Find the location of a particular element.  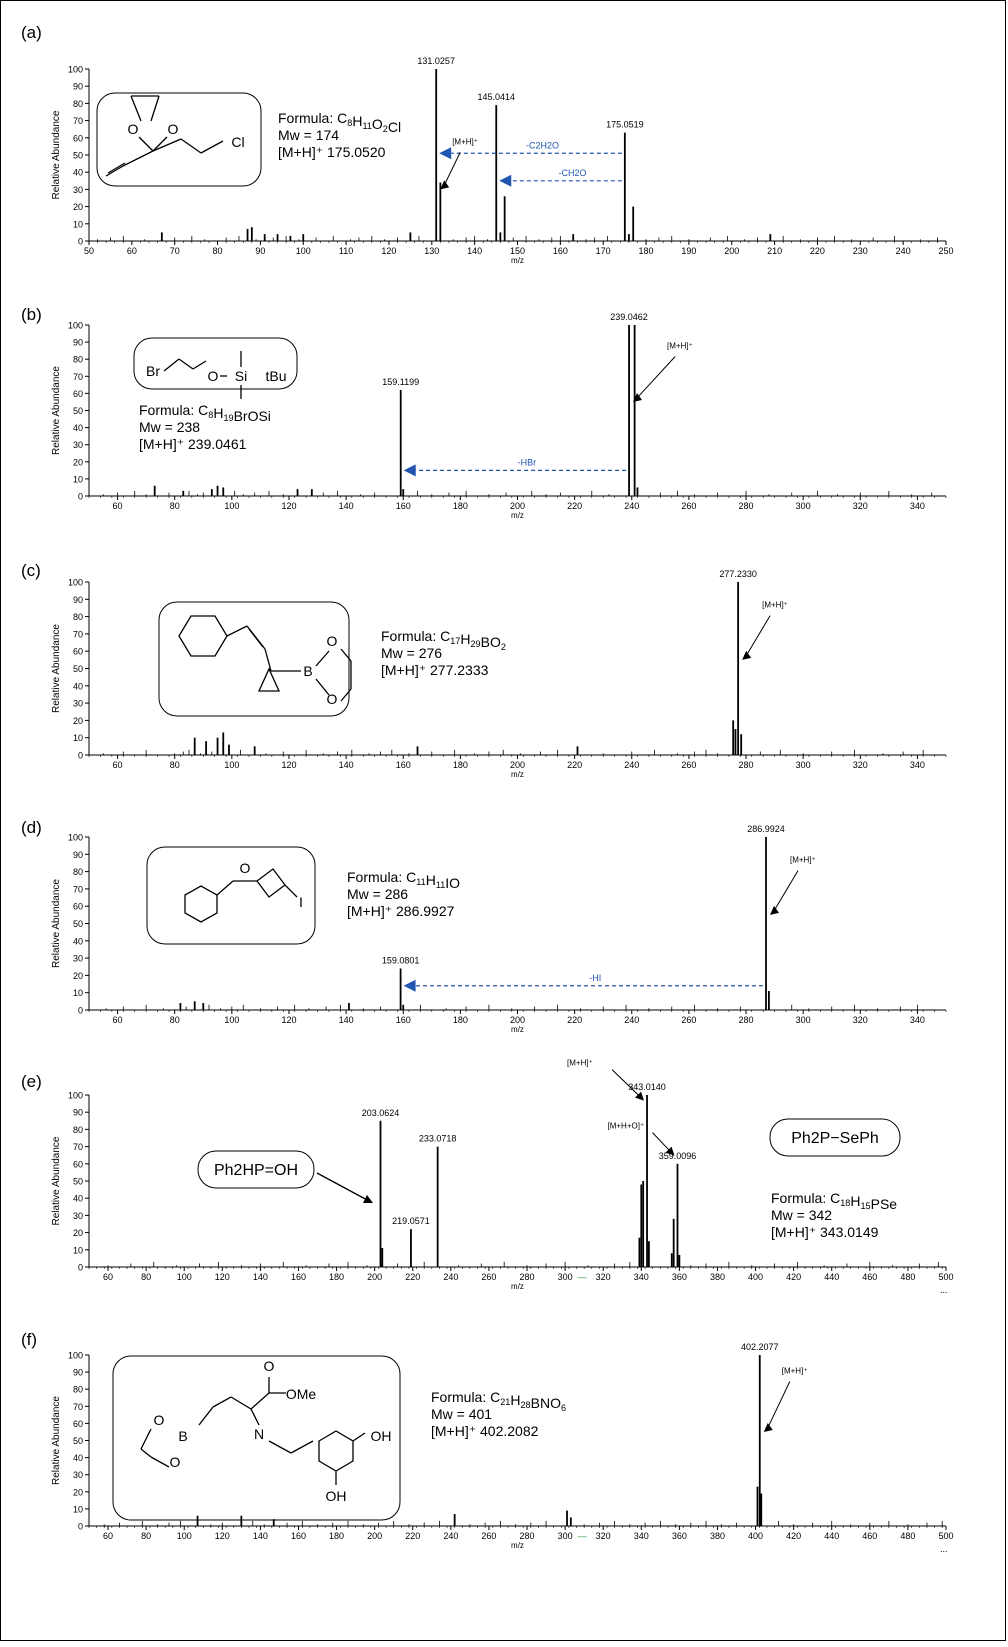

x-tick-label: 280 is located at coordinates (746, 765).